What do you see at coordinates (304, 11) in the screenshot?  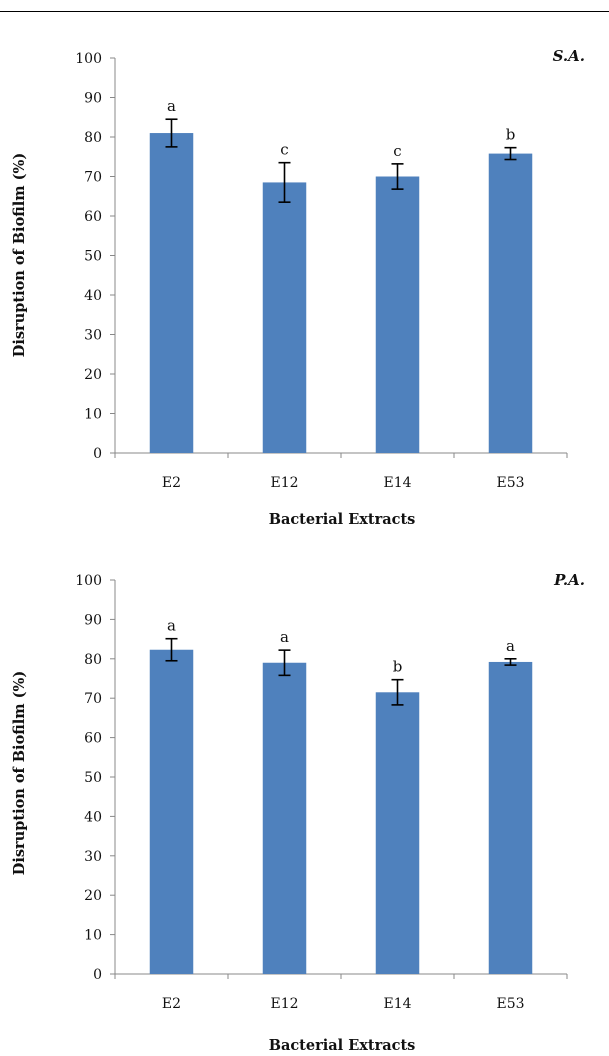 I see `top-rule` at bounding box center [304, 11].